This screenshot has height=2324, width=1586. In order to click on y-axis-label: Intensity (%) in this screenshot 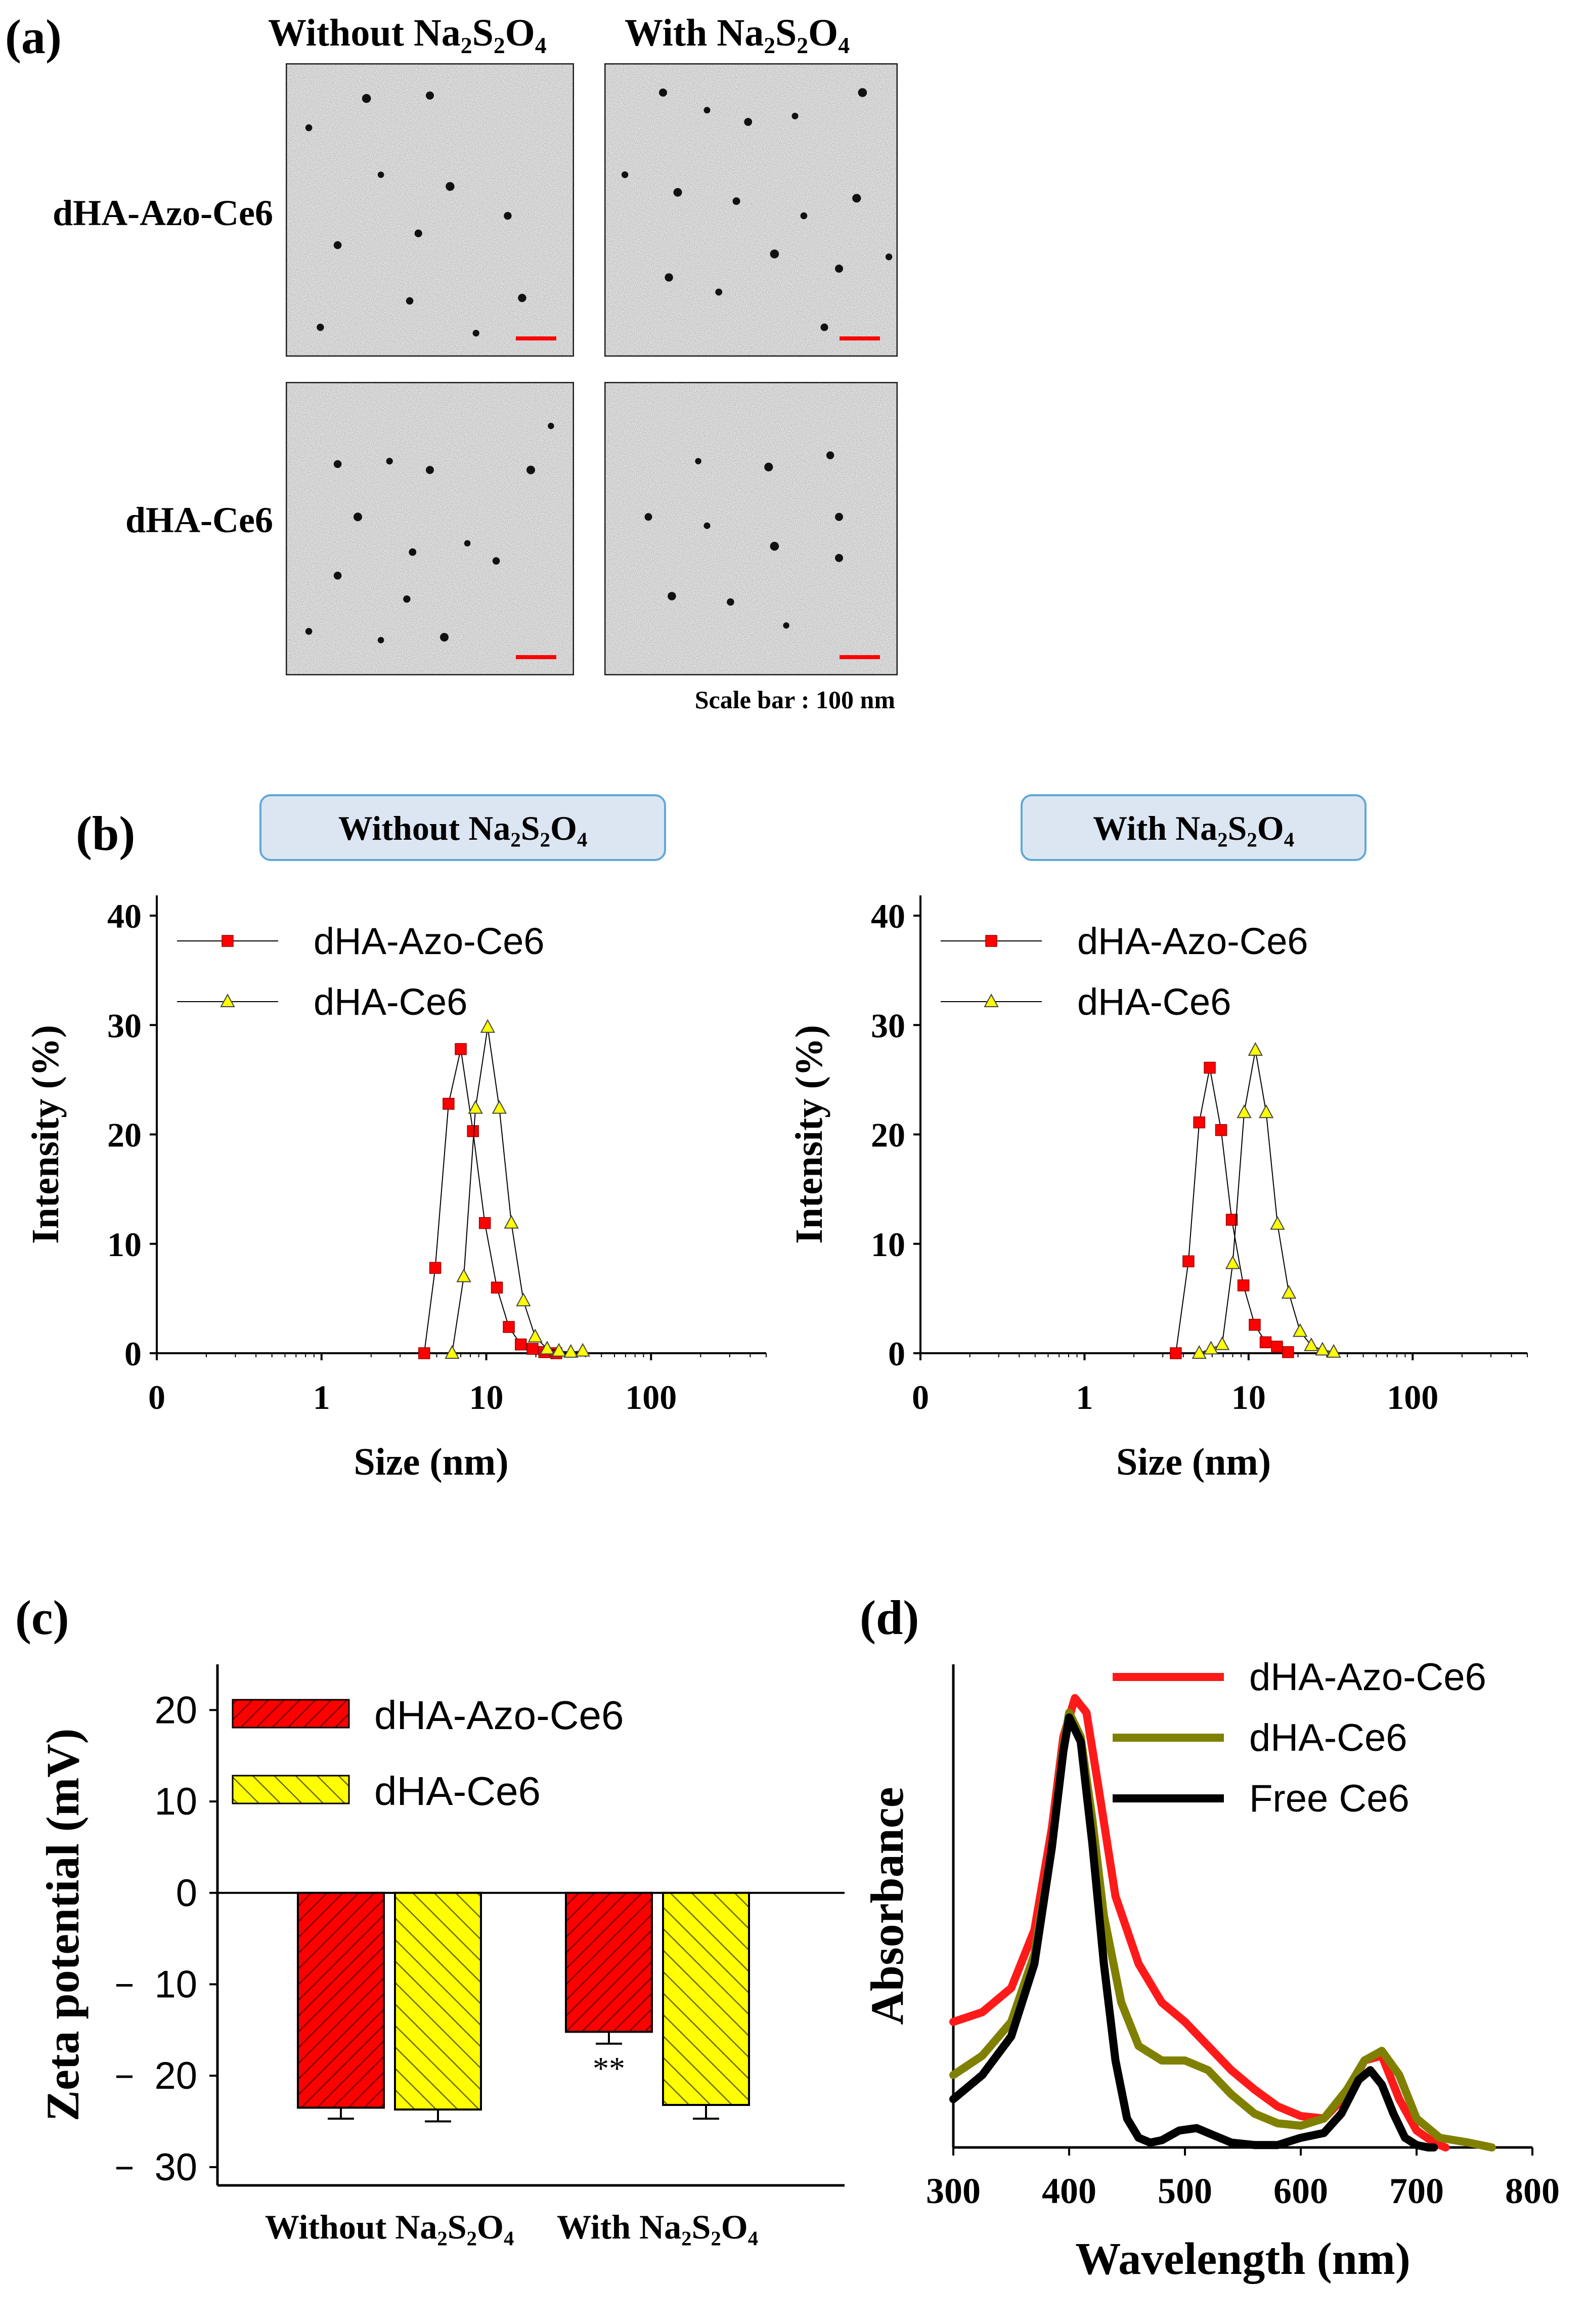, I will do `click(809, 1134)`.